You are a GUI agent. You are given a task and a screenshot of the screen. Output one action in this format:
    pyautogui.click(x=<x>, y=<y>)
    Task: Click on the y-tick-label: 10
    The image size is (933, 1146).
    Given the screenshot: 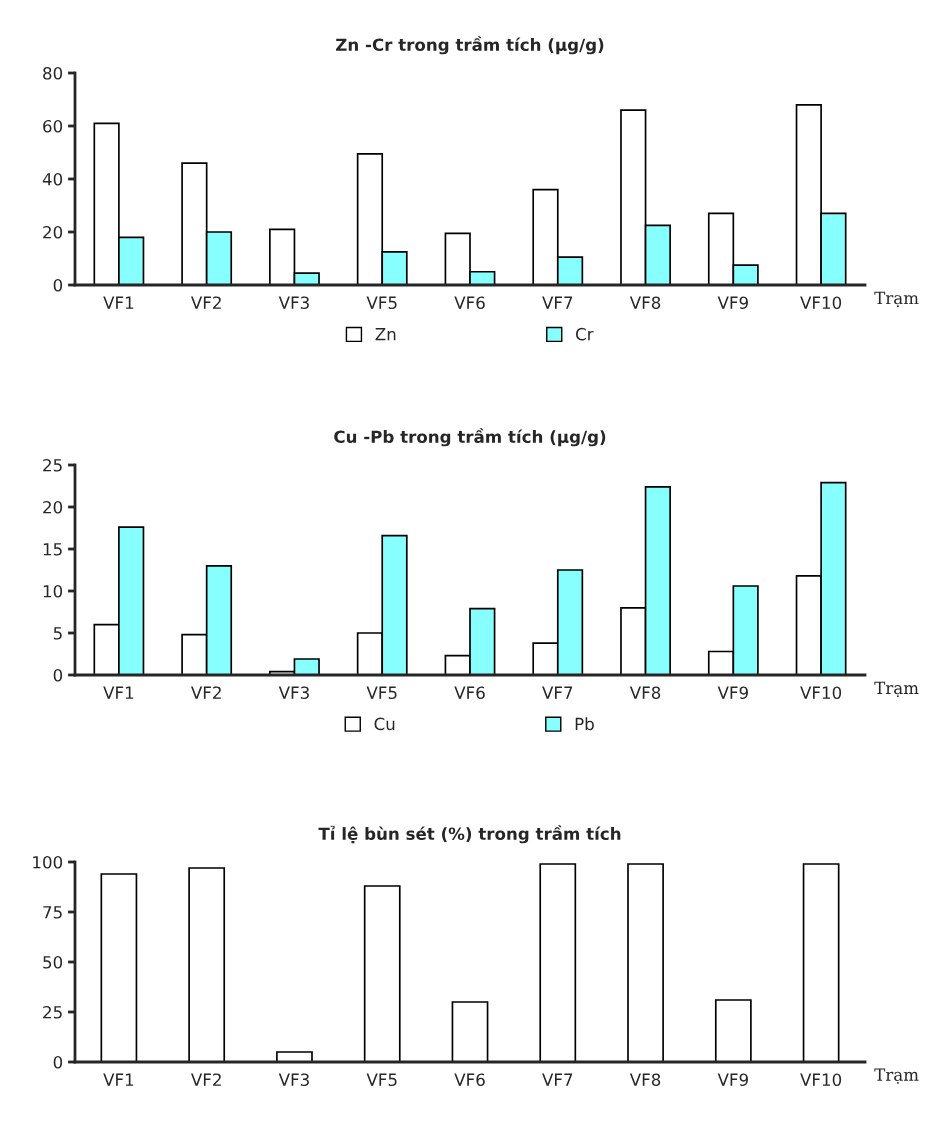 What is the action you would take?
    pyautogui.click(x=53, y=591)
    